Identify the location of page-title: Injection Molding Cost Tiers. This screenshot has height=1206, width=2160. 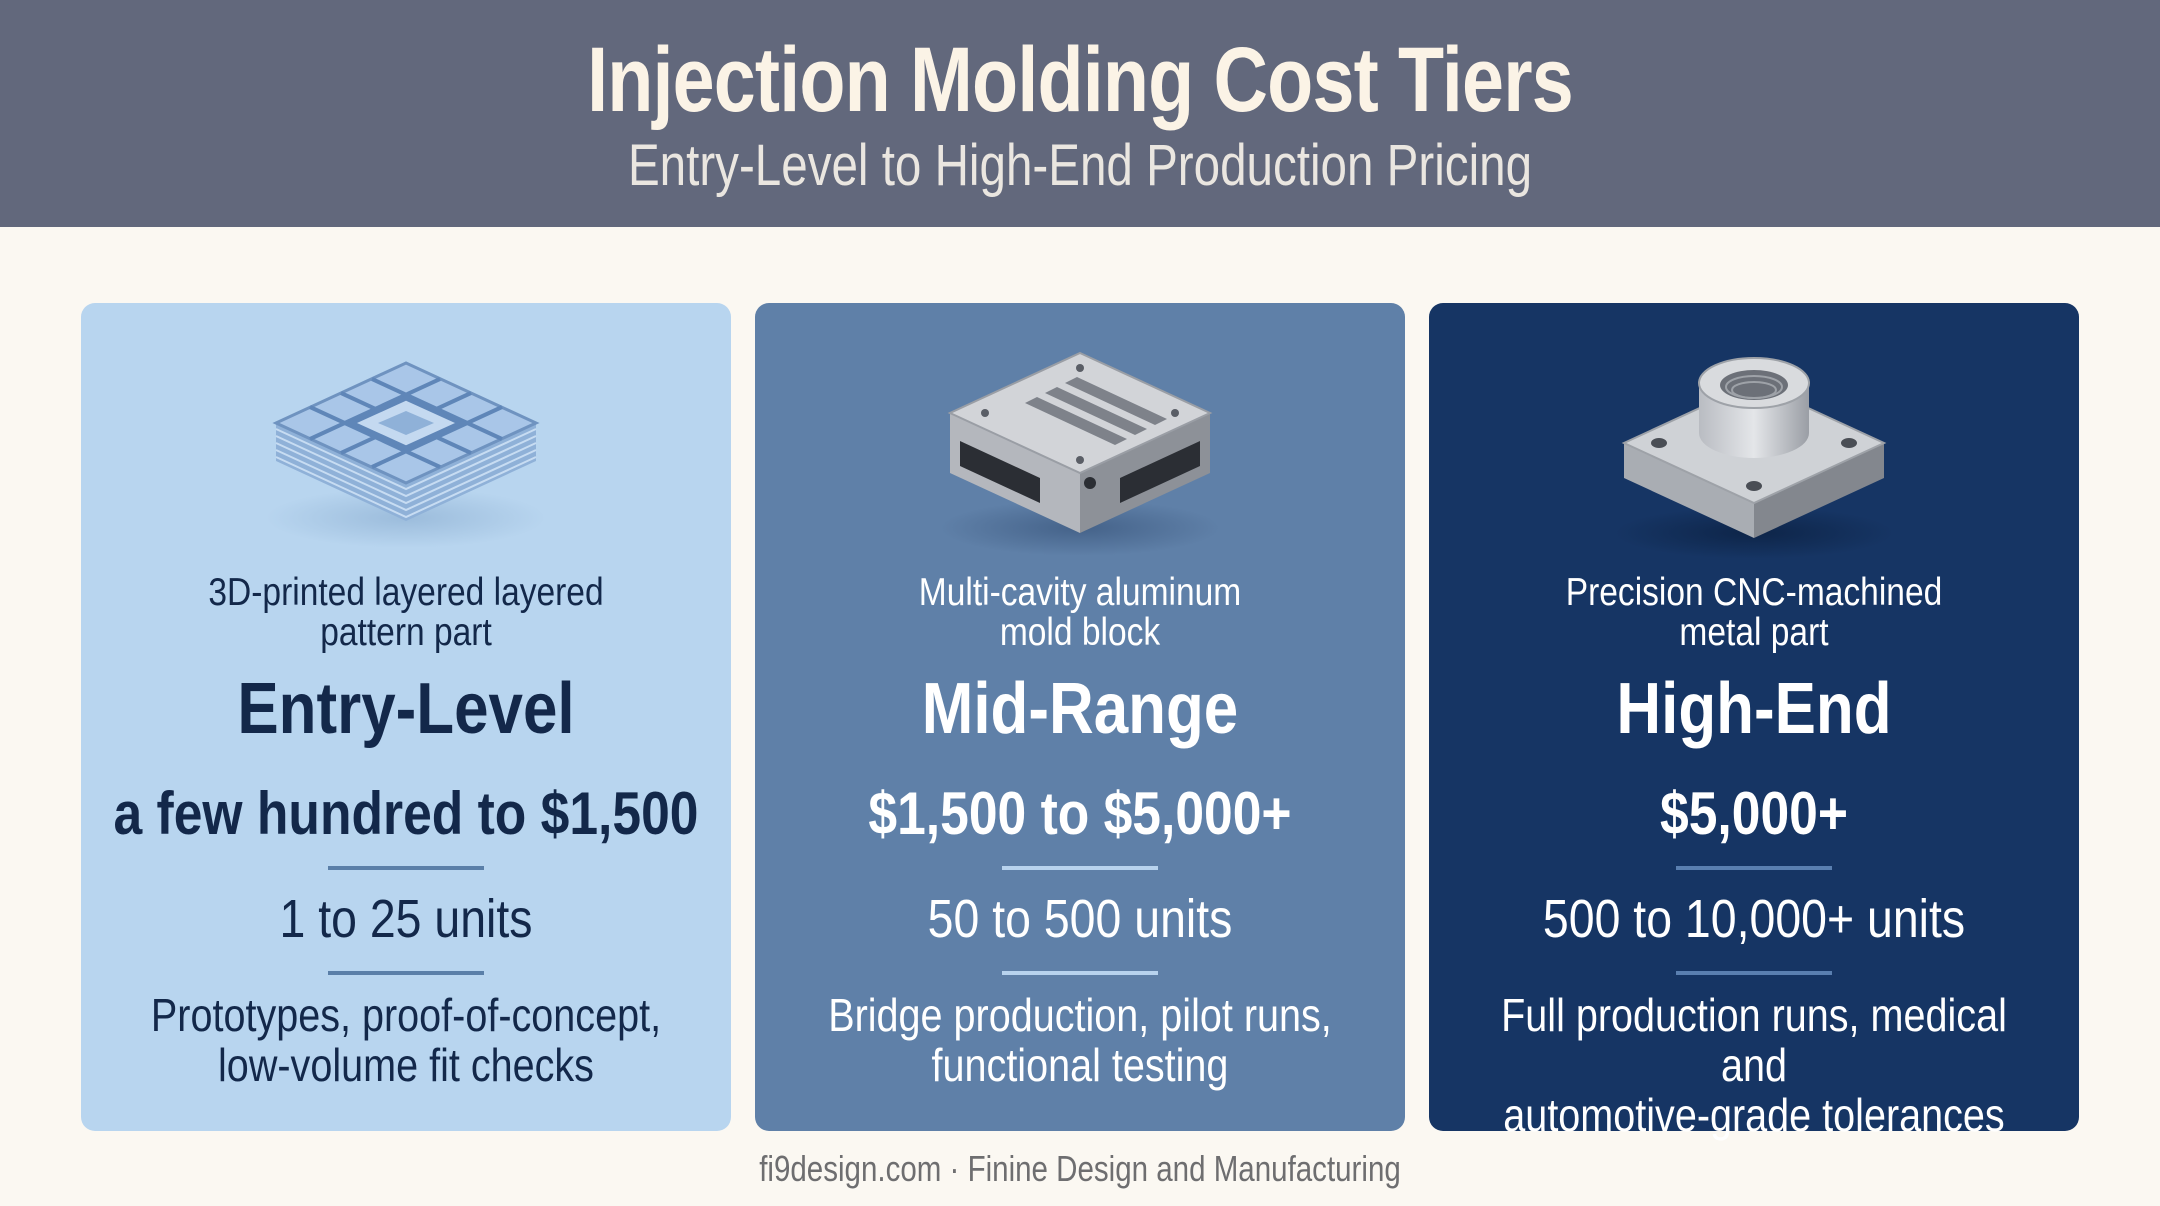
(1080, 80).